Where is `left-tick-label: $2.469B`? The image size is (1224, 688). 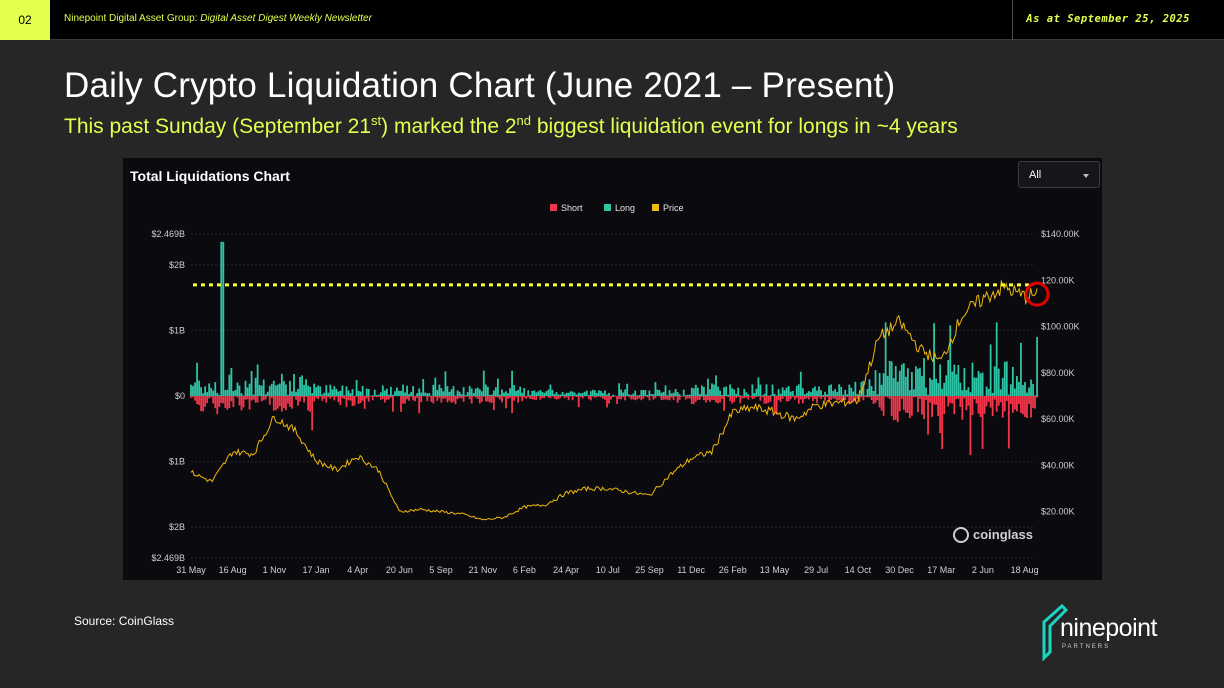 left-tick-label: $2.469B is located at coordinates (168, 558).